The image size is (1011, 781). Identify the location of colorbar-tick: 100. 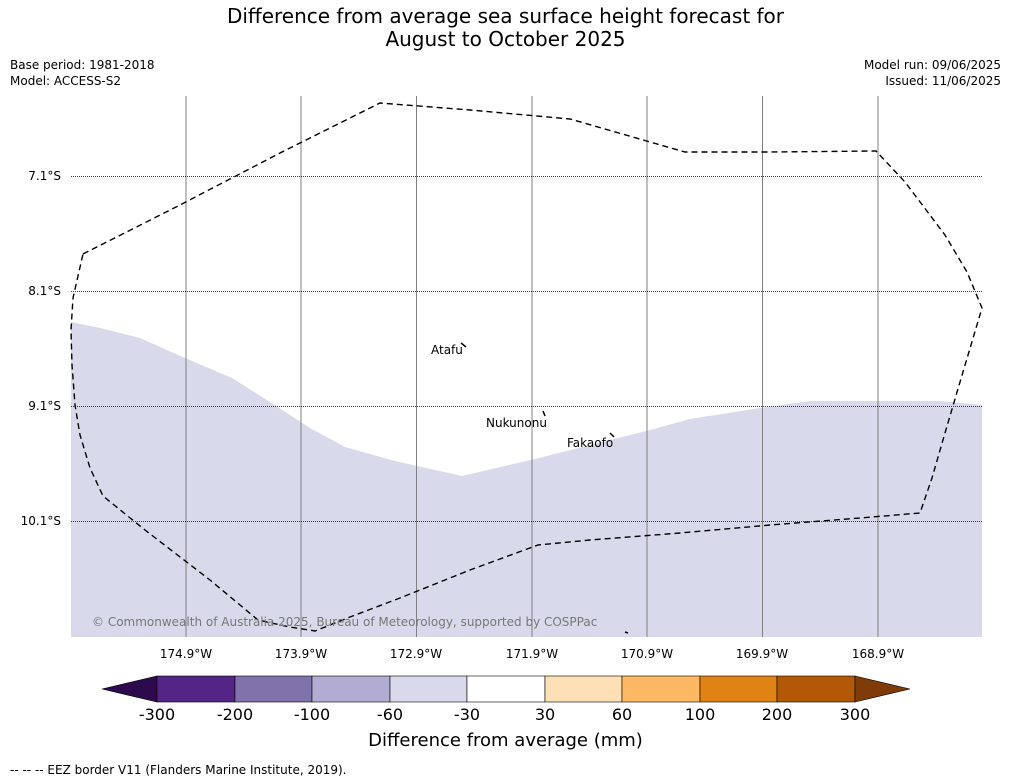
(700, 714).